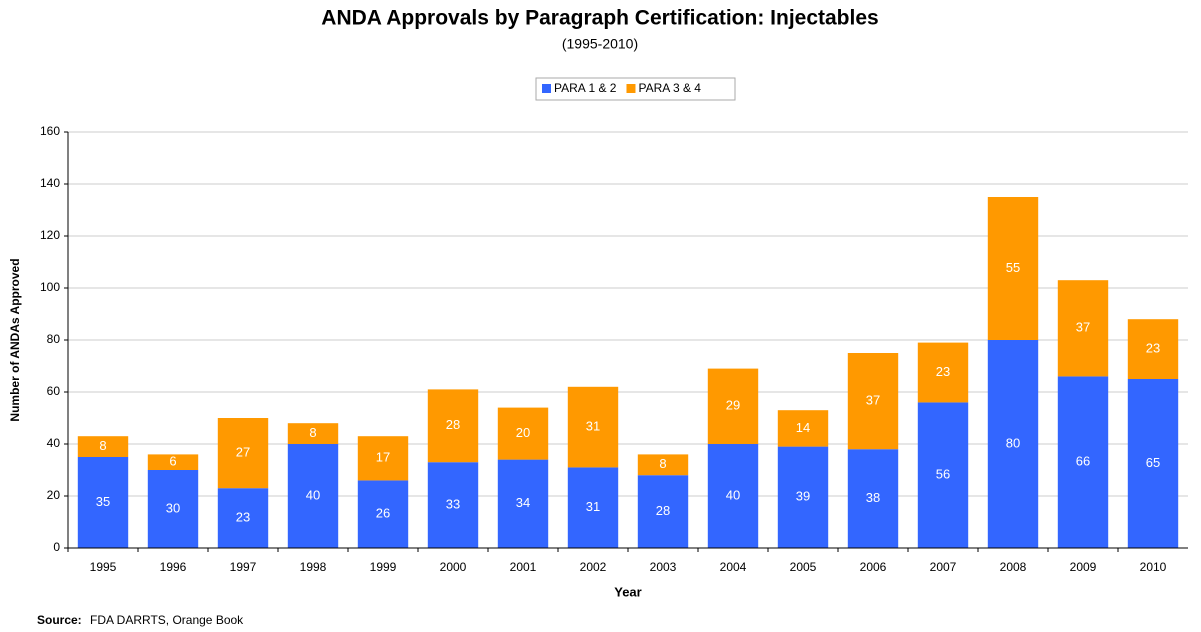 This screenshot has width=1201, height=632. What do you see at coordinates (943, 567) in the screenshot?
I see `x-tick-label: 2007` at bounding box center [943, 567].